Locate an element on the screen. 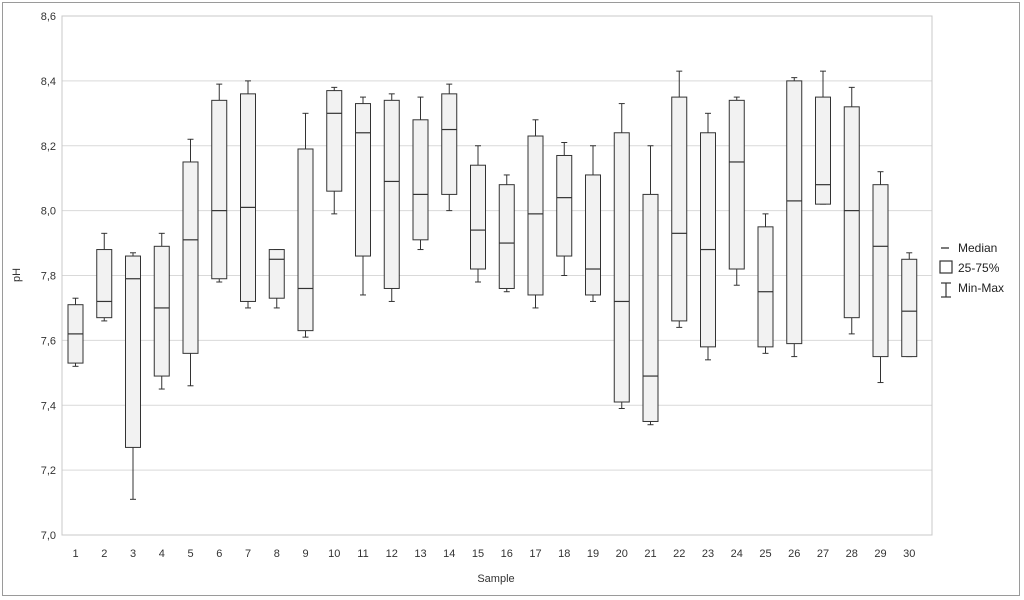 Image resolution: width=1024 pixels, height=600 pixels. x-tick-label: 15 is located at coordinates (478, 554).